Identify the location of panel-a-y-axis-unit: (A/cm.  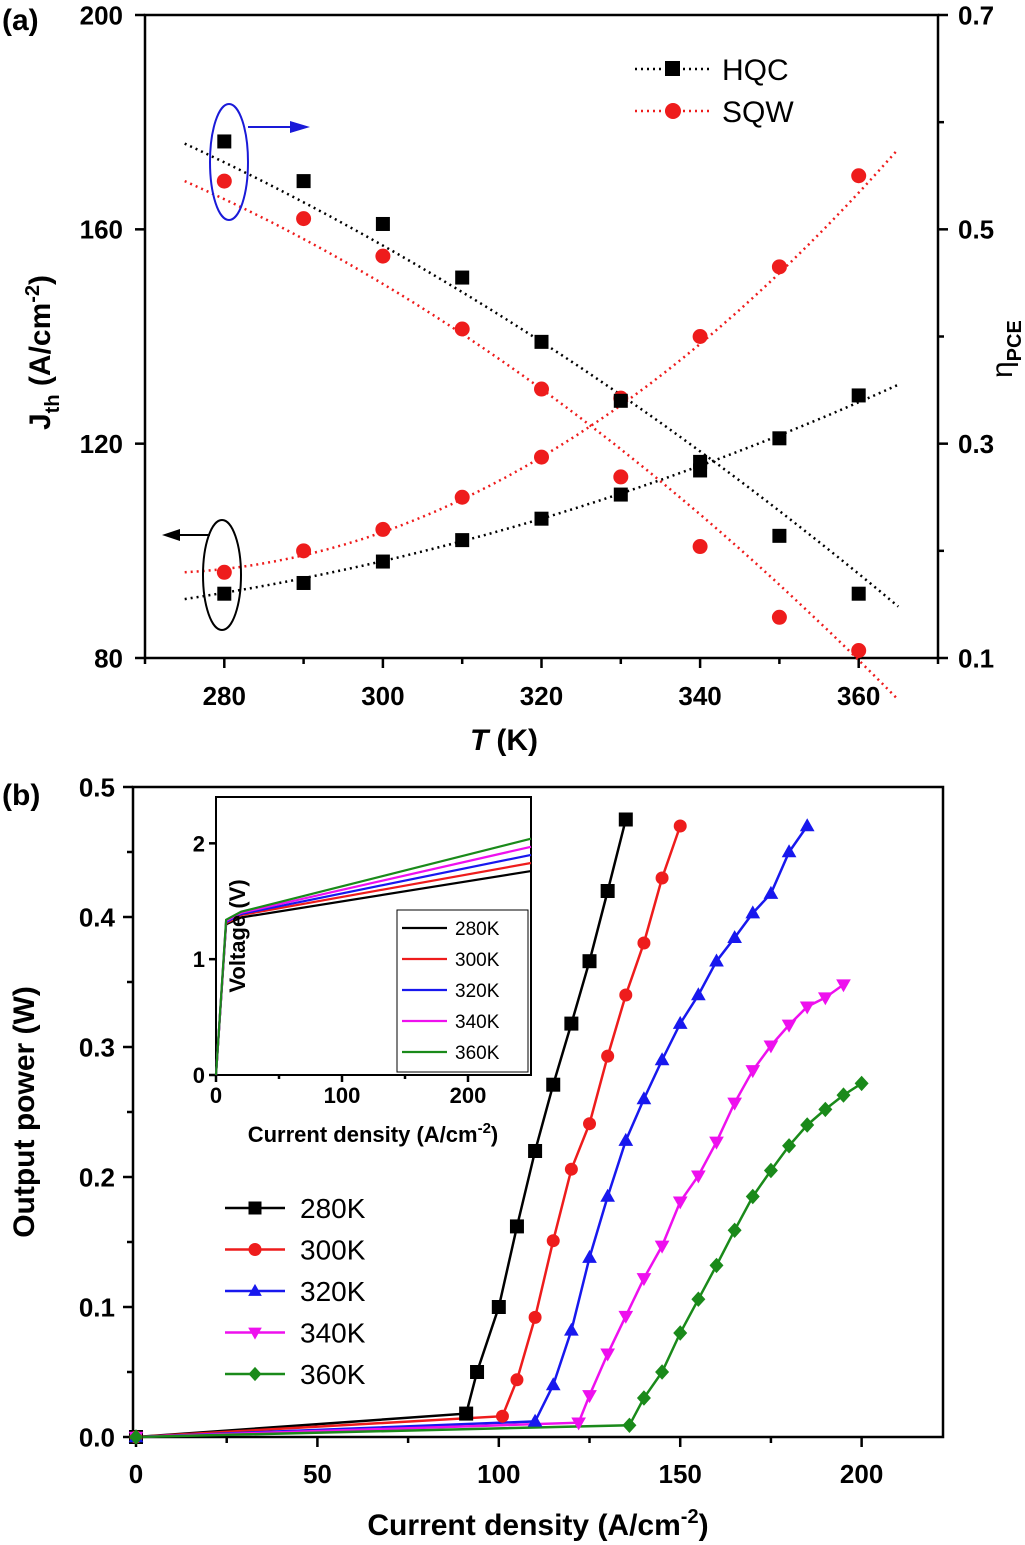
(40, 349).